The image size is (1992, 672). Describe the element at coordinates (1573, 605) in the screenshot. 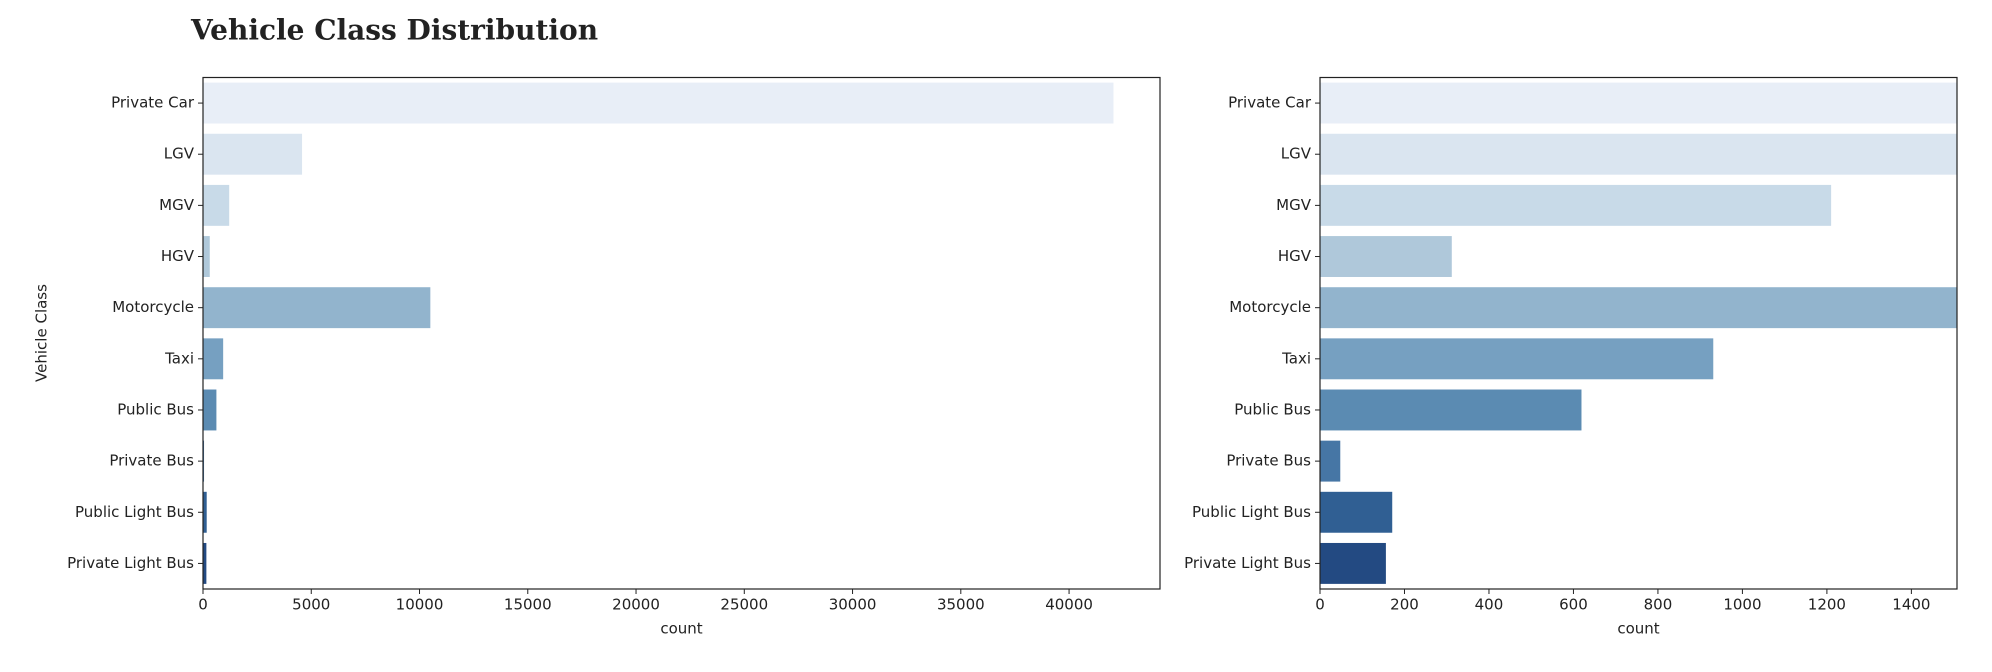

I see `x-tick-label: 600` at that location.